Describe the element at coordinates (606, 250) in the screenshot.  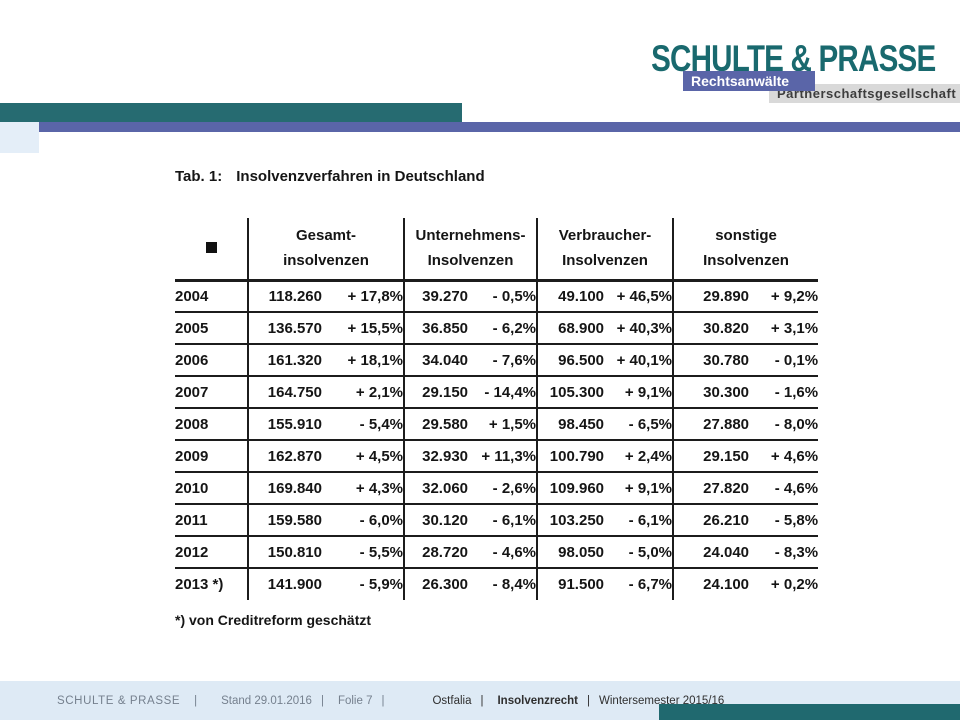
I see `header-verbraucher: Verbraucher- Insolvenzen` at that location.